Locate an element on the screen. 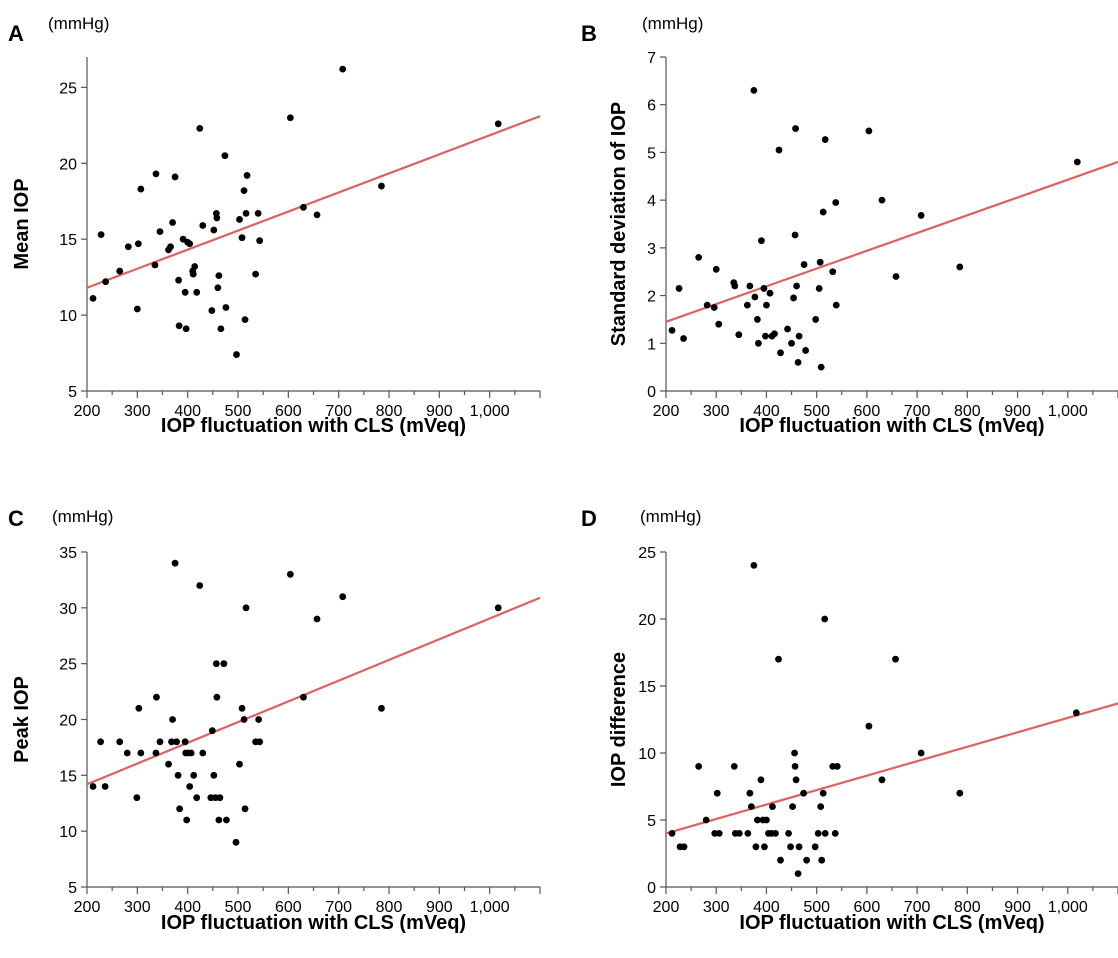 The width and height of the screenshot is (1118, 958). y-tick-label: 7 is located at coordinates (651, 58).